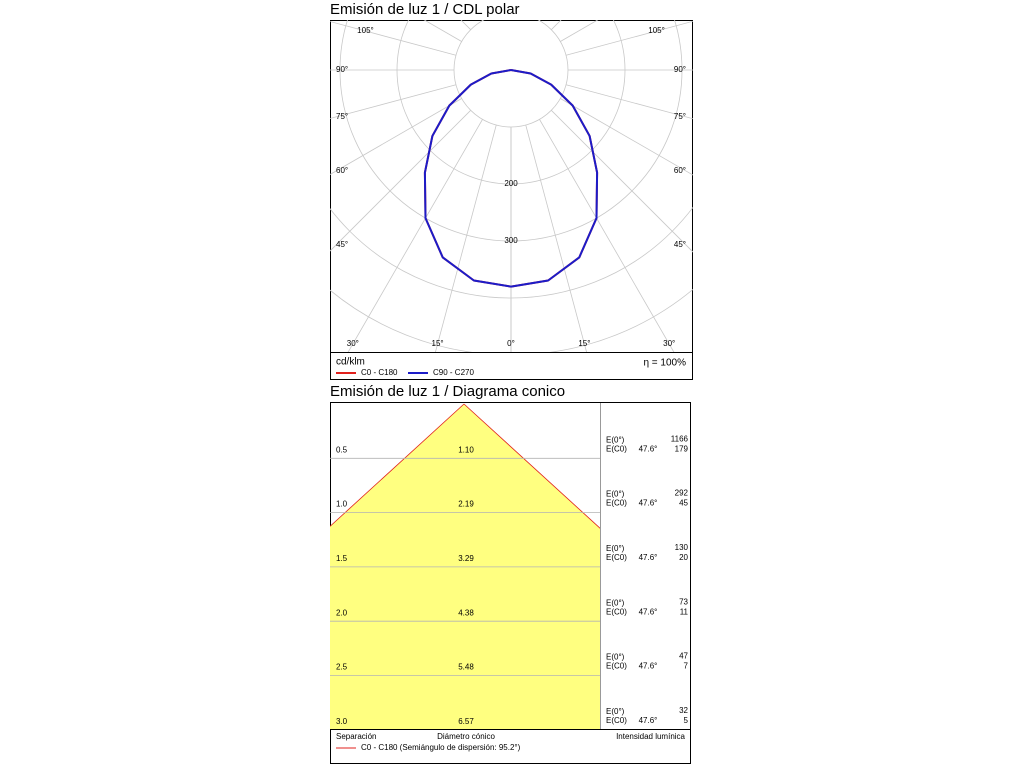 Image resolution: width=1024 pixels, height=768 pixels. I want to click on diameter-label: 5.48, so click(466, 667).